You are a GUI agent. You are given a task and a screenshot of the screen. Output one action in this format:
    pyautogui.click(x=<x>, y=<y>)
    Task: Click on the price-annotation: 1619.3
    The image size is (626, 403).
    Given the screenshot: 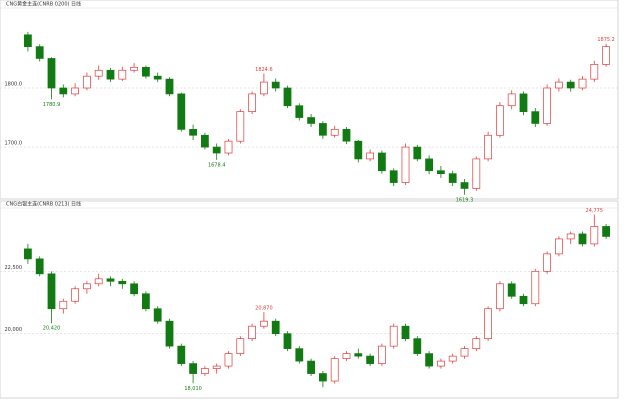 What is the action you would take?
    pyautogui.click(x=465, y=200)
    